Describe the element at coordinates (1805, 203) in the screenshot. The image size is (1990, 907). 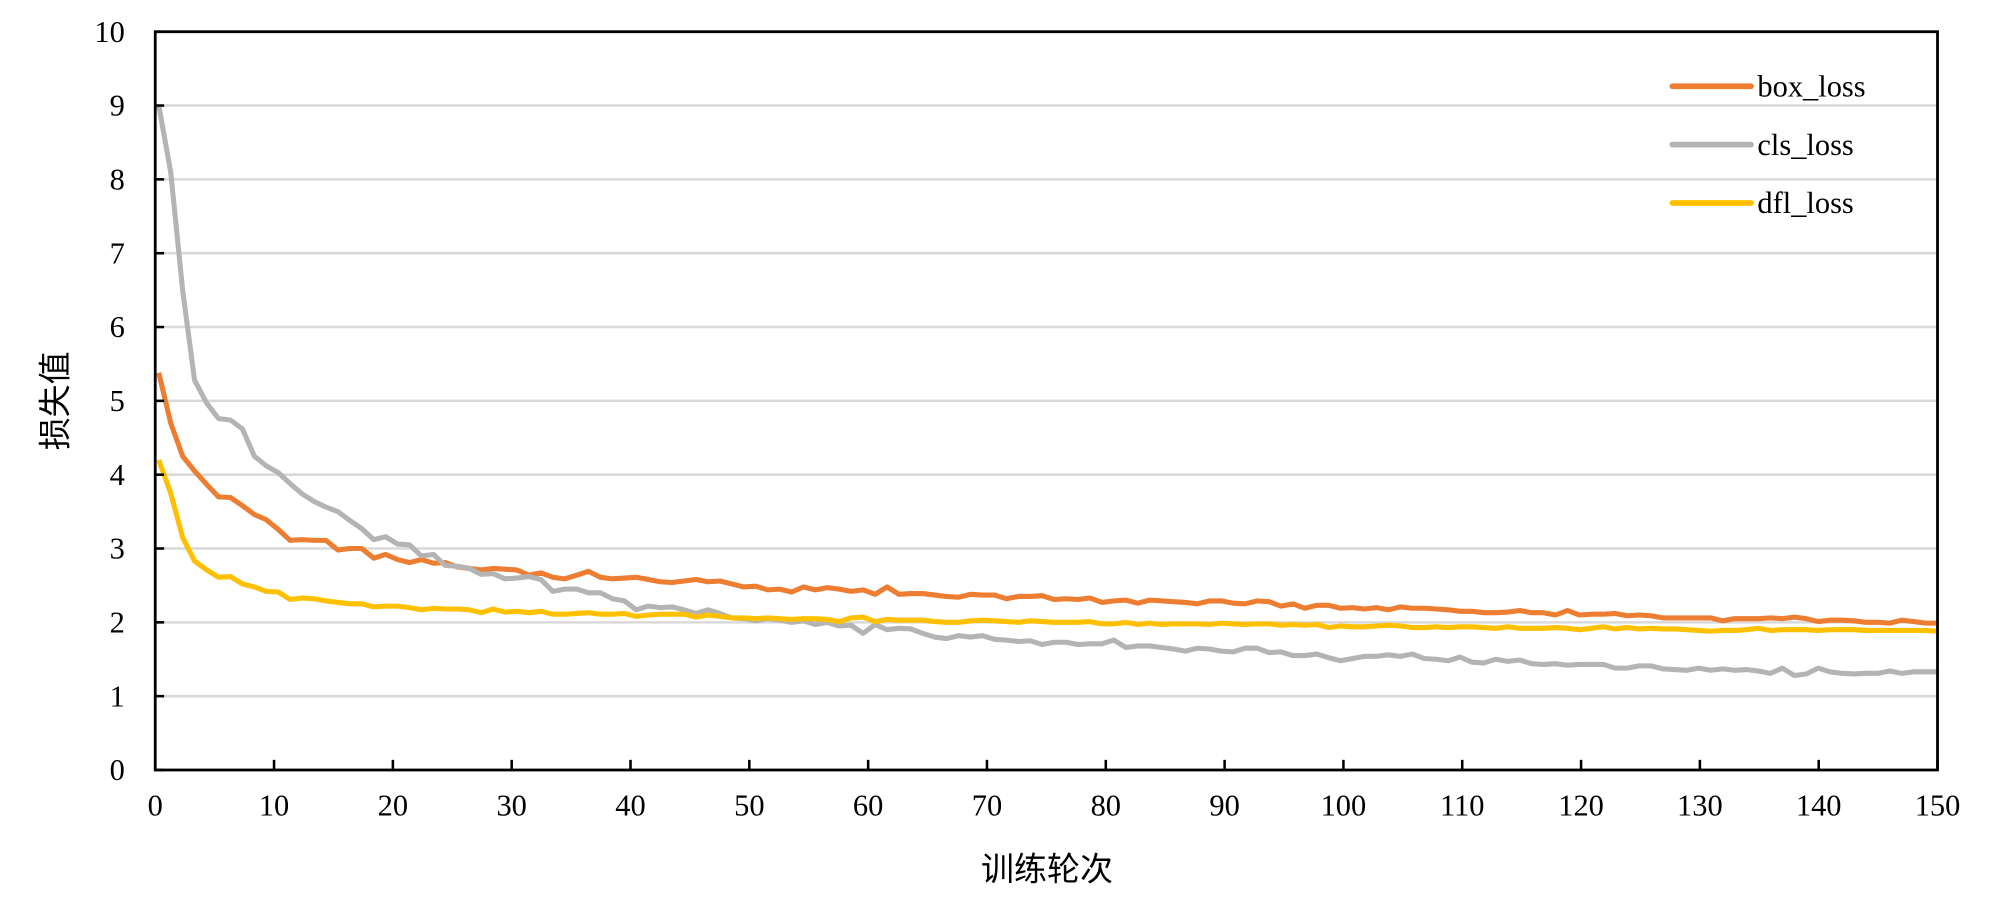
I see `legend-label: dfl_loss` at that location.